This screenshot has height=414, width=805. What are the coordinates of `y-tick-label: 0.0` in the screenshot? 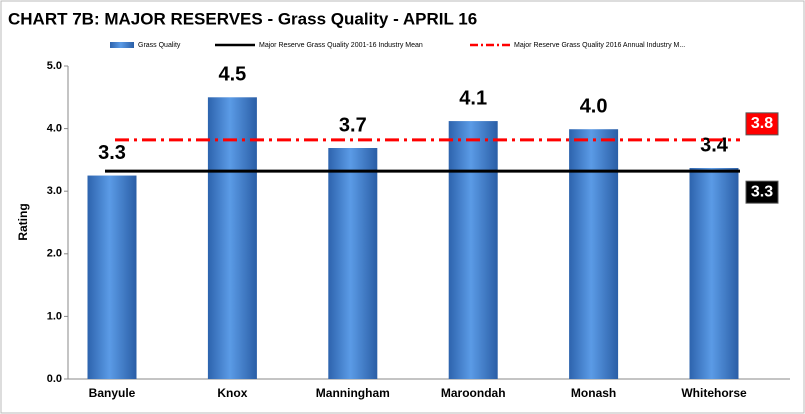 It's located at (54, 379).